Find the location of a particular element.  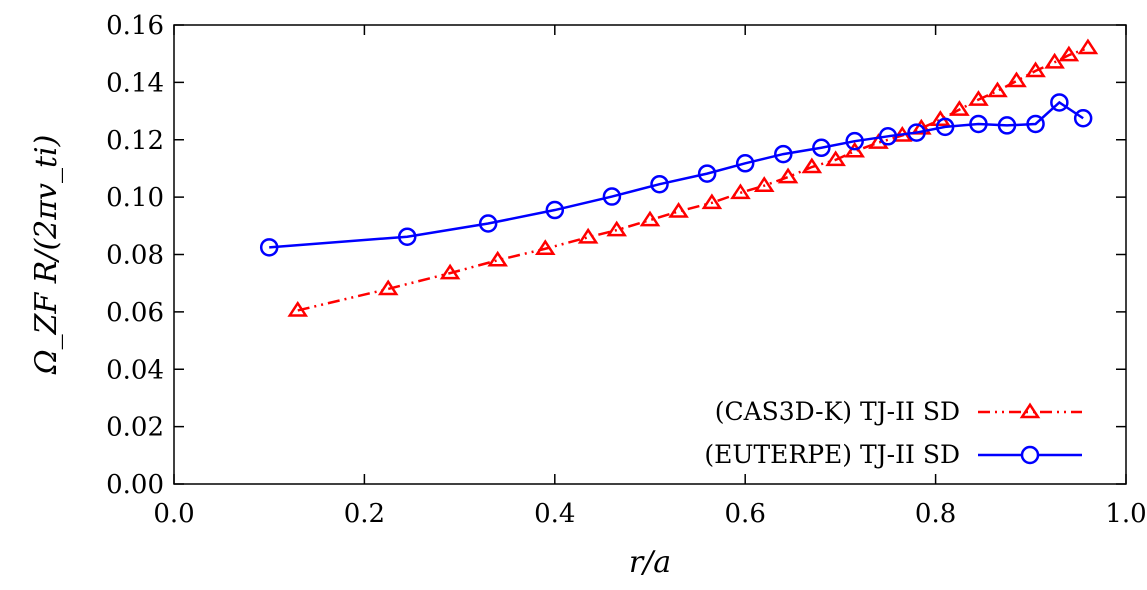

y-tick-label: 0.10 is located at coordinates (135, 198).